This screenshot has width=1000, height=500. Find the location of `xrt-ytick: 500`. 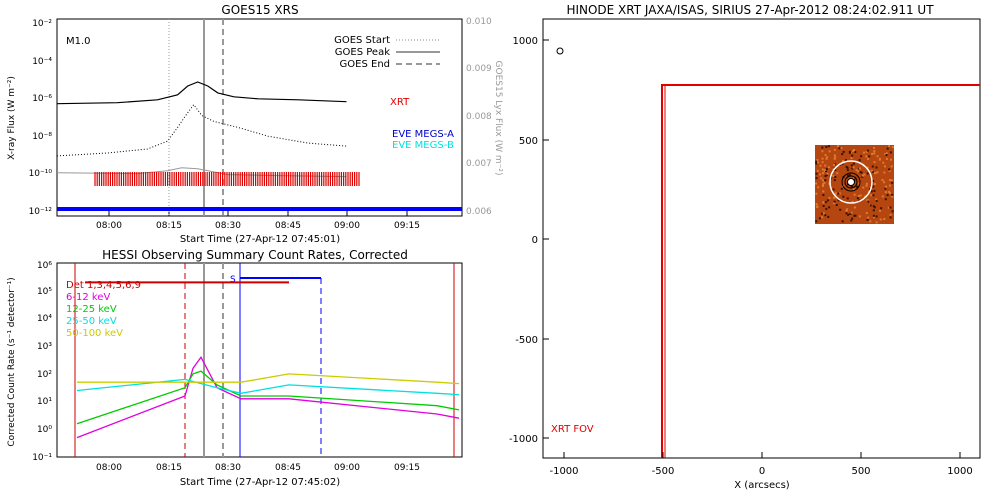

xrt-ytick: 500 is located at coordinates (528, 141).